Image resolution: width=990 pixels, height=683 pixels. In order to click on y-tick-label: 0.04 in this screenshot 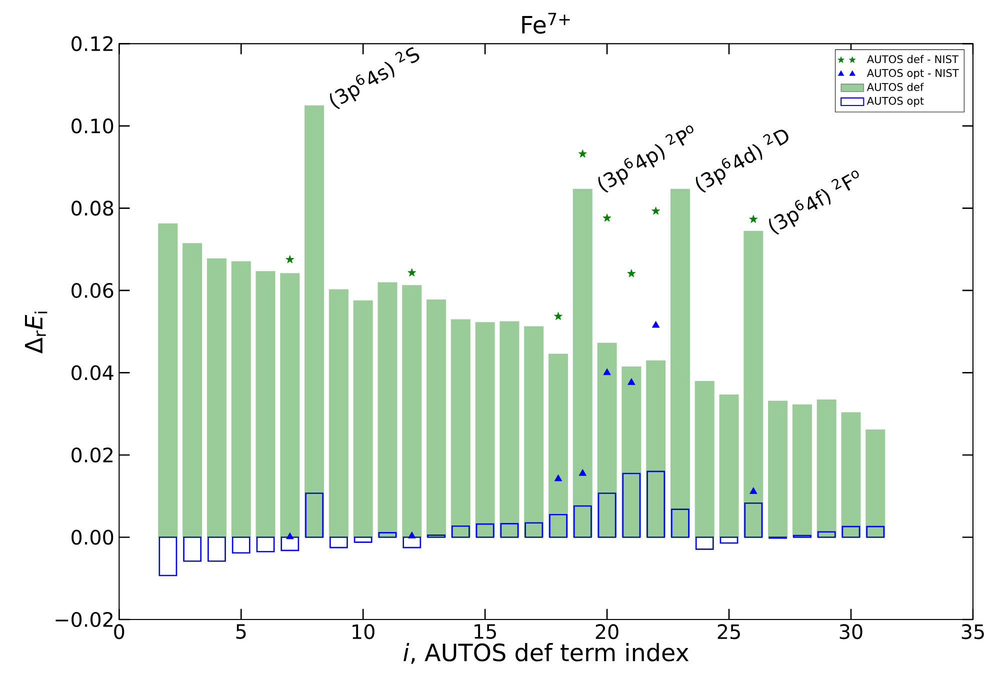, I will do `click(93, 372)`.